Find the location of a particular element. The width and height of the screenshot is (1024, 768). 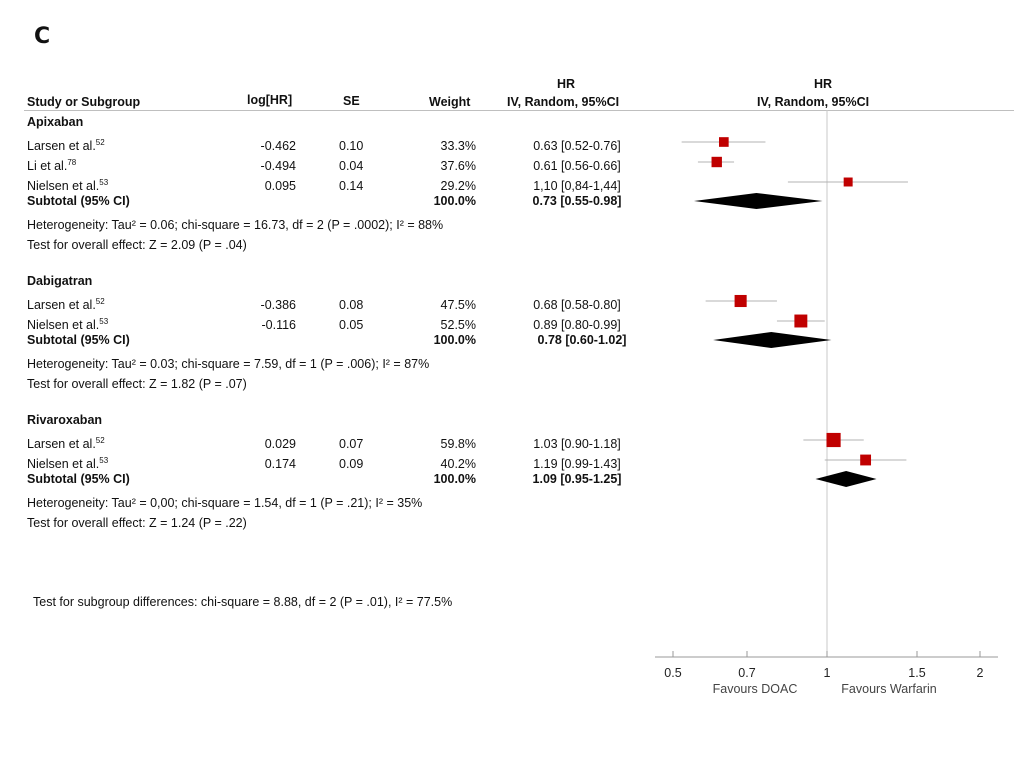

weight-value: 52.5% is located at coordinates (458, 325).